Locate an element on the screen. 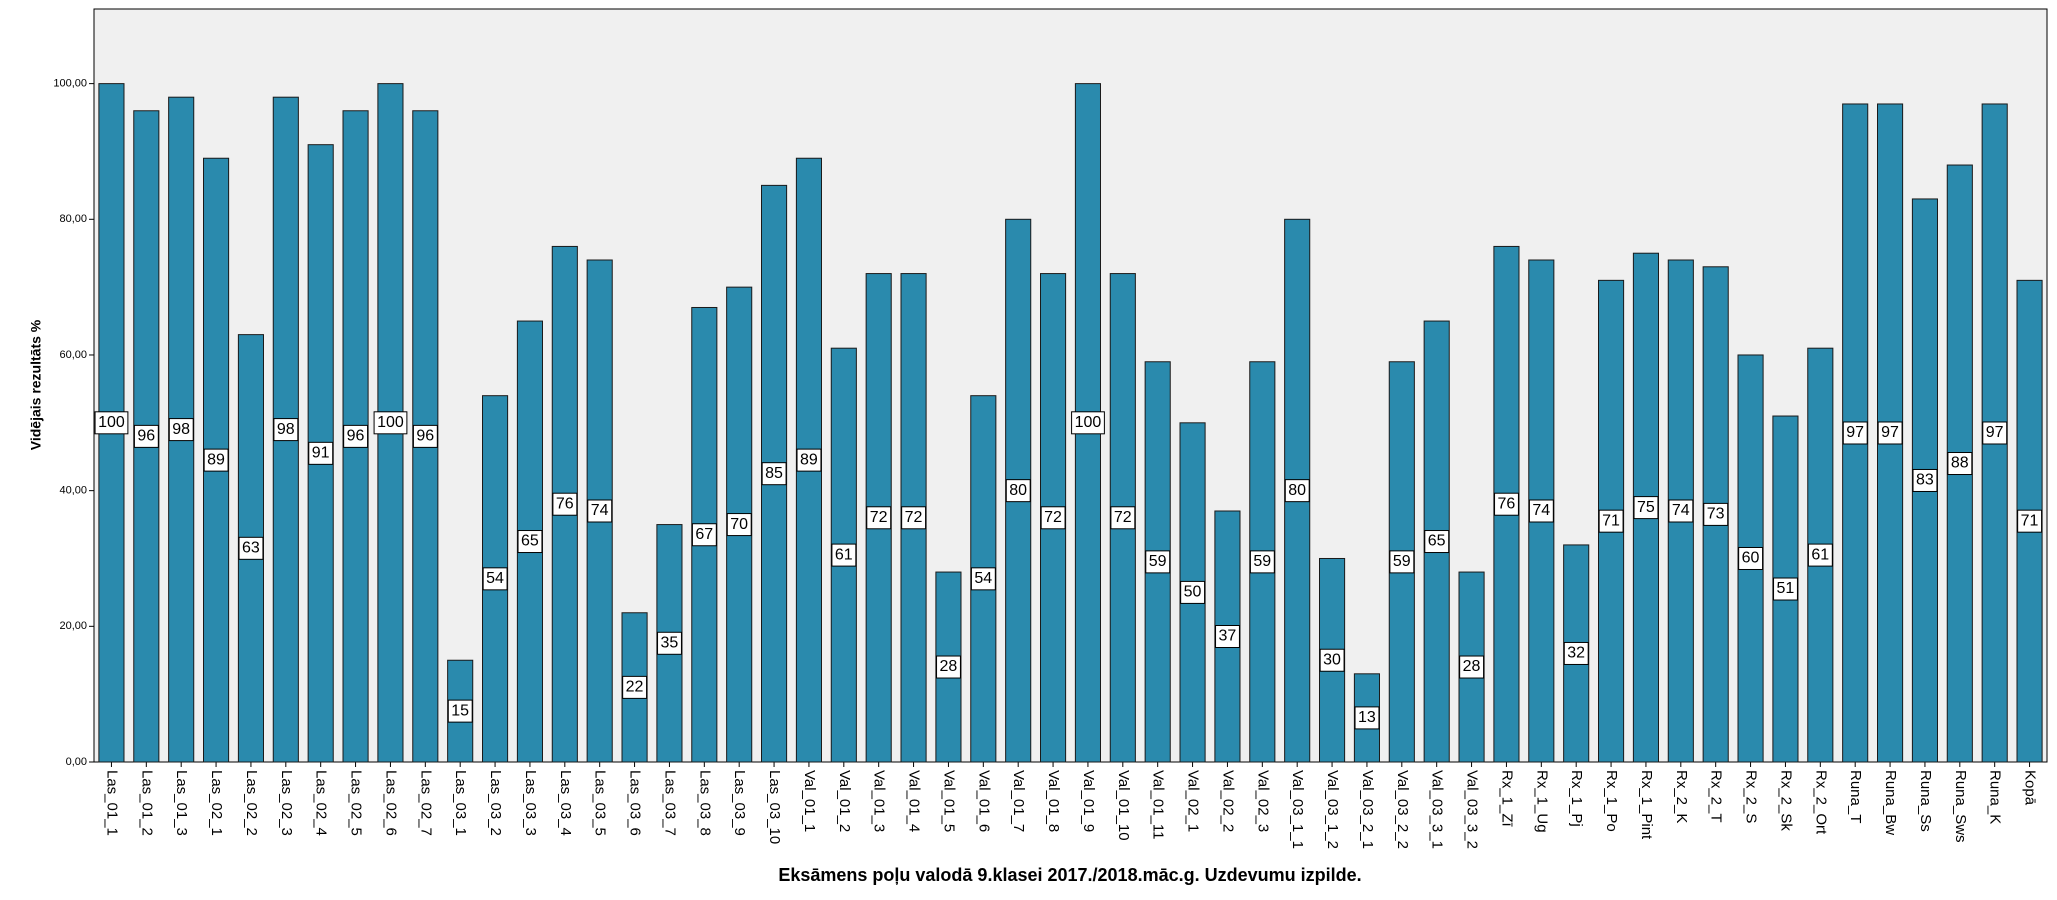 This screenshot has width=2057, height=900. value-label: 91 is located at coordinates (321, 453).